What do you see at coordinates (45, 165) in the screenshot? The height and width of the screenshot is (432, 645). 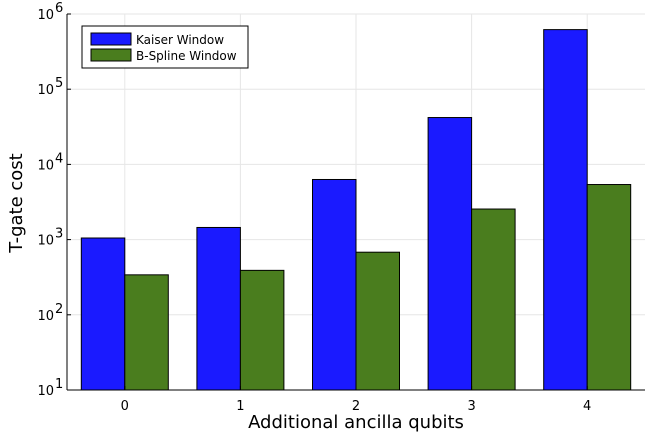 I see `y-tick-label-3: 10` at bounding box center [45, 165].